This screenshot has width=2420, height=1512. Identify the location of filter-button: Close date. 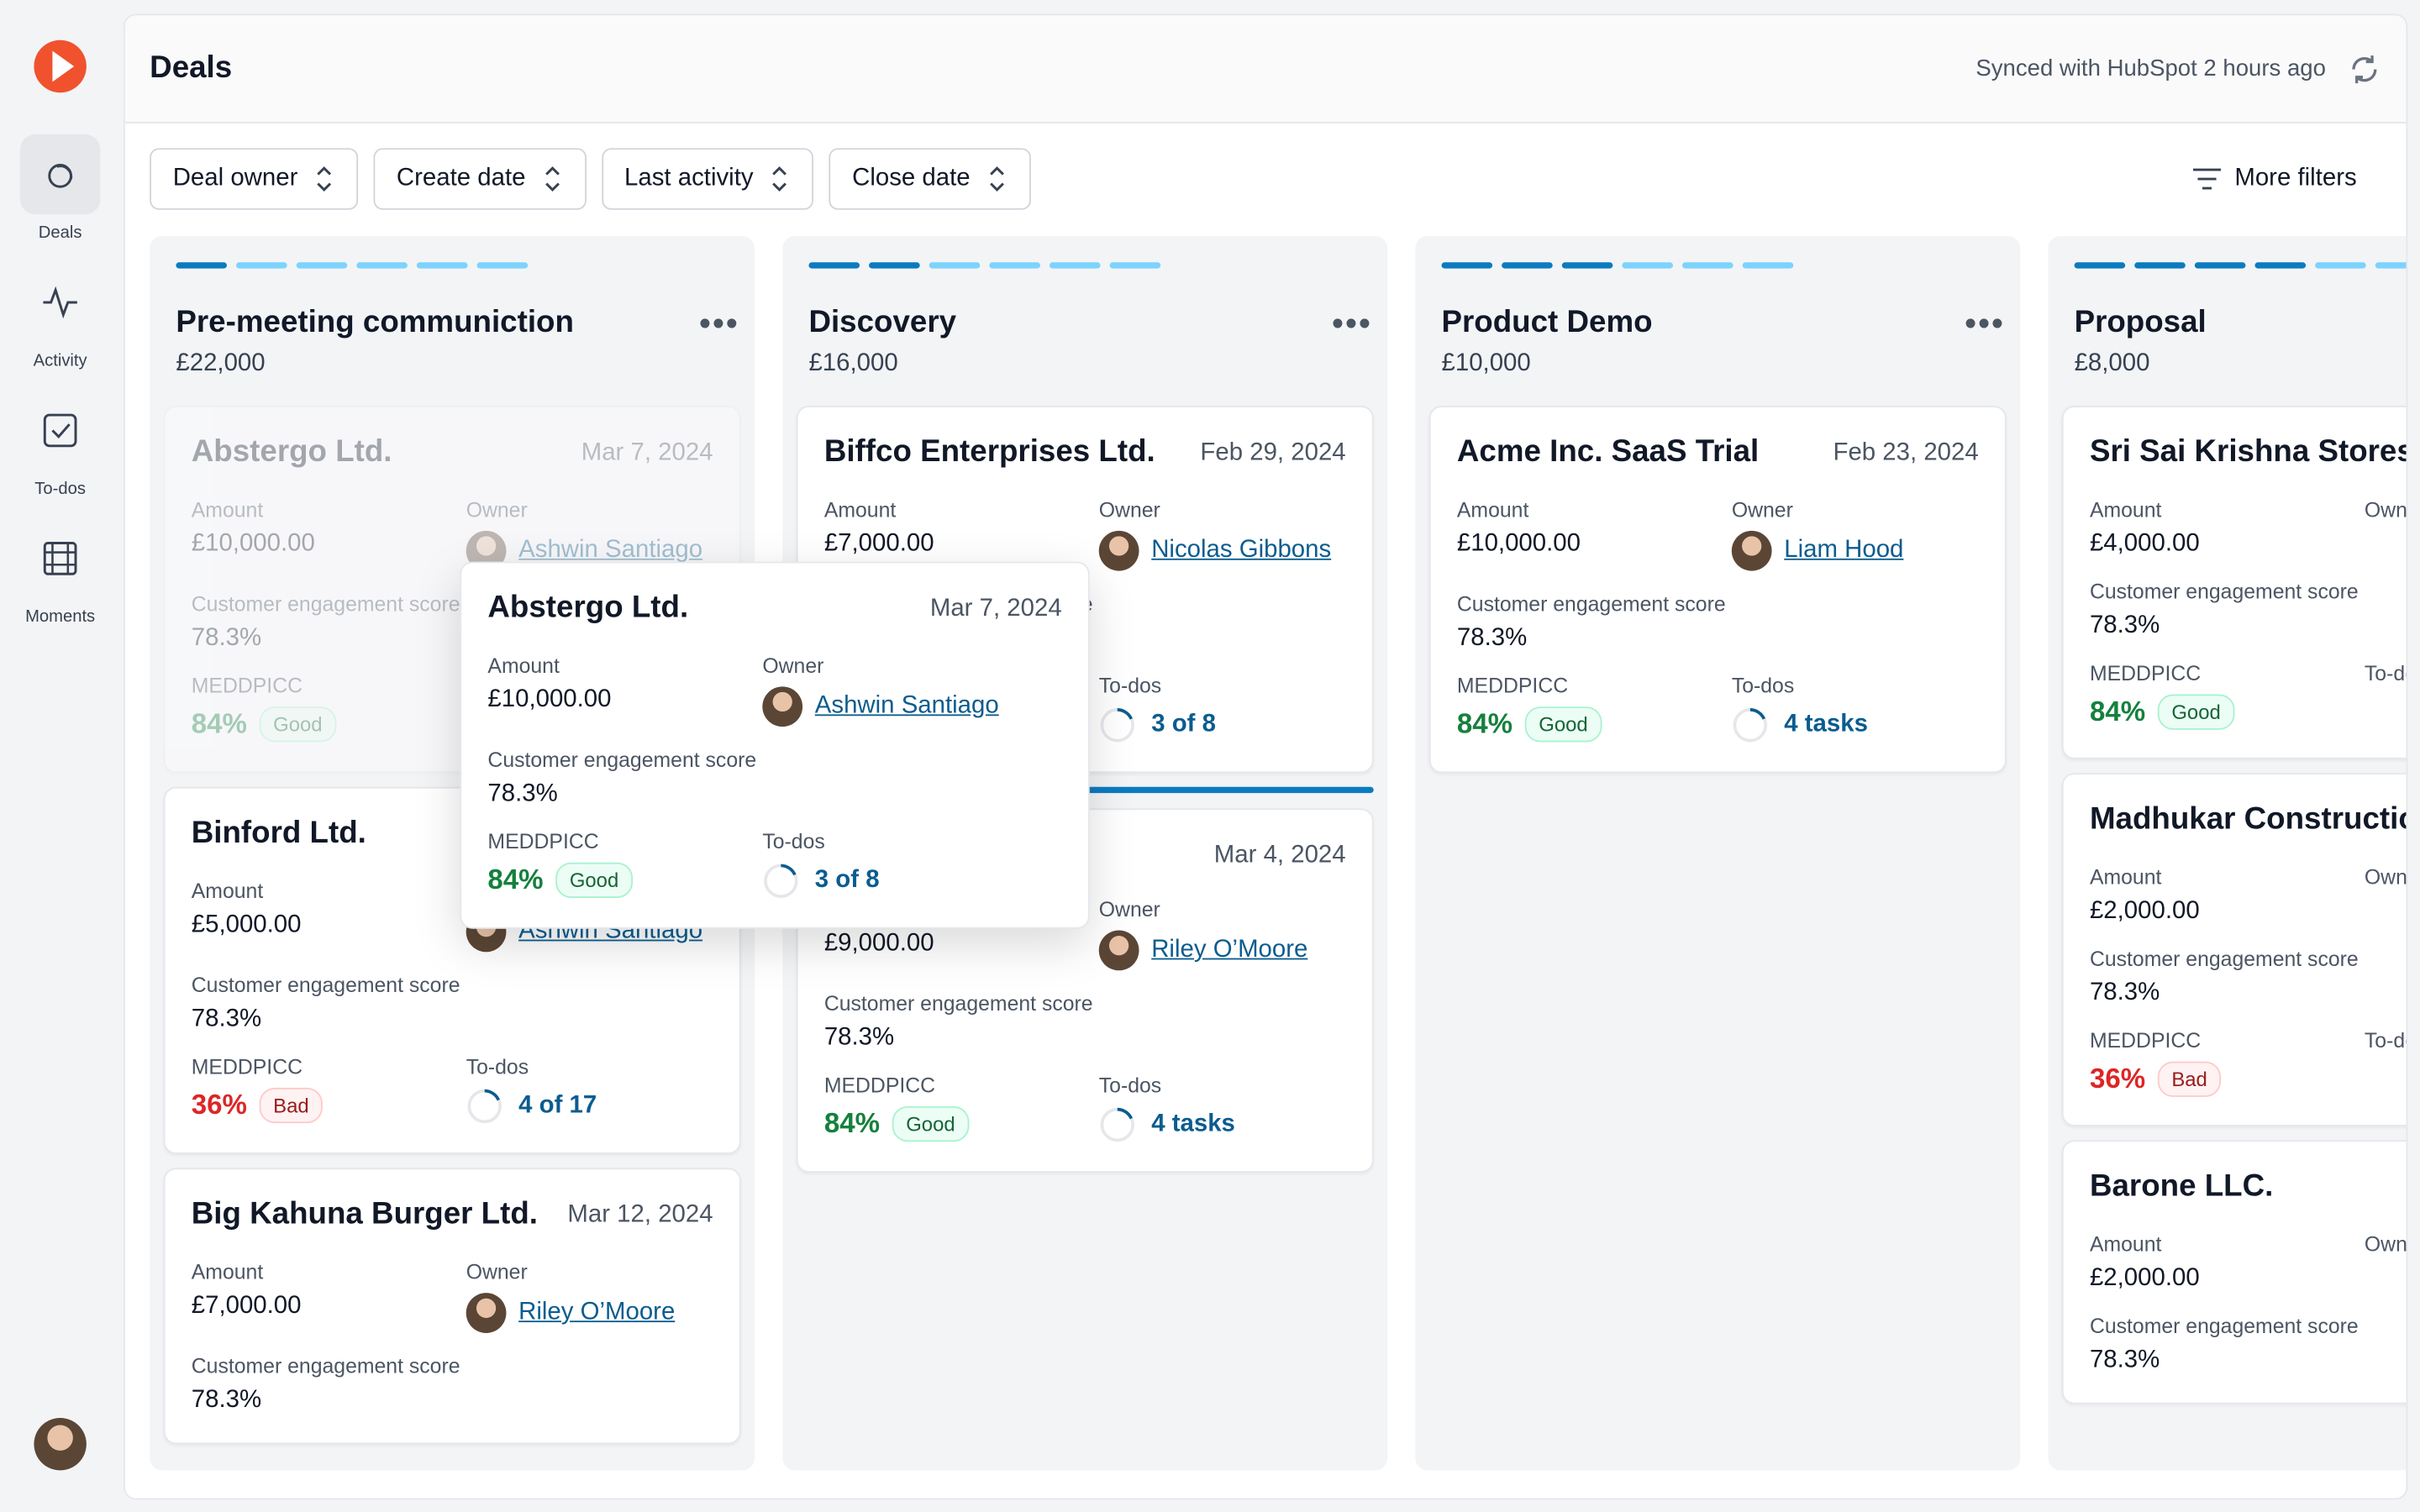
(930, 179).